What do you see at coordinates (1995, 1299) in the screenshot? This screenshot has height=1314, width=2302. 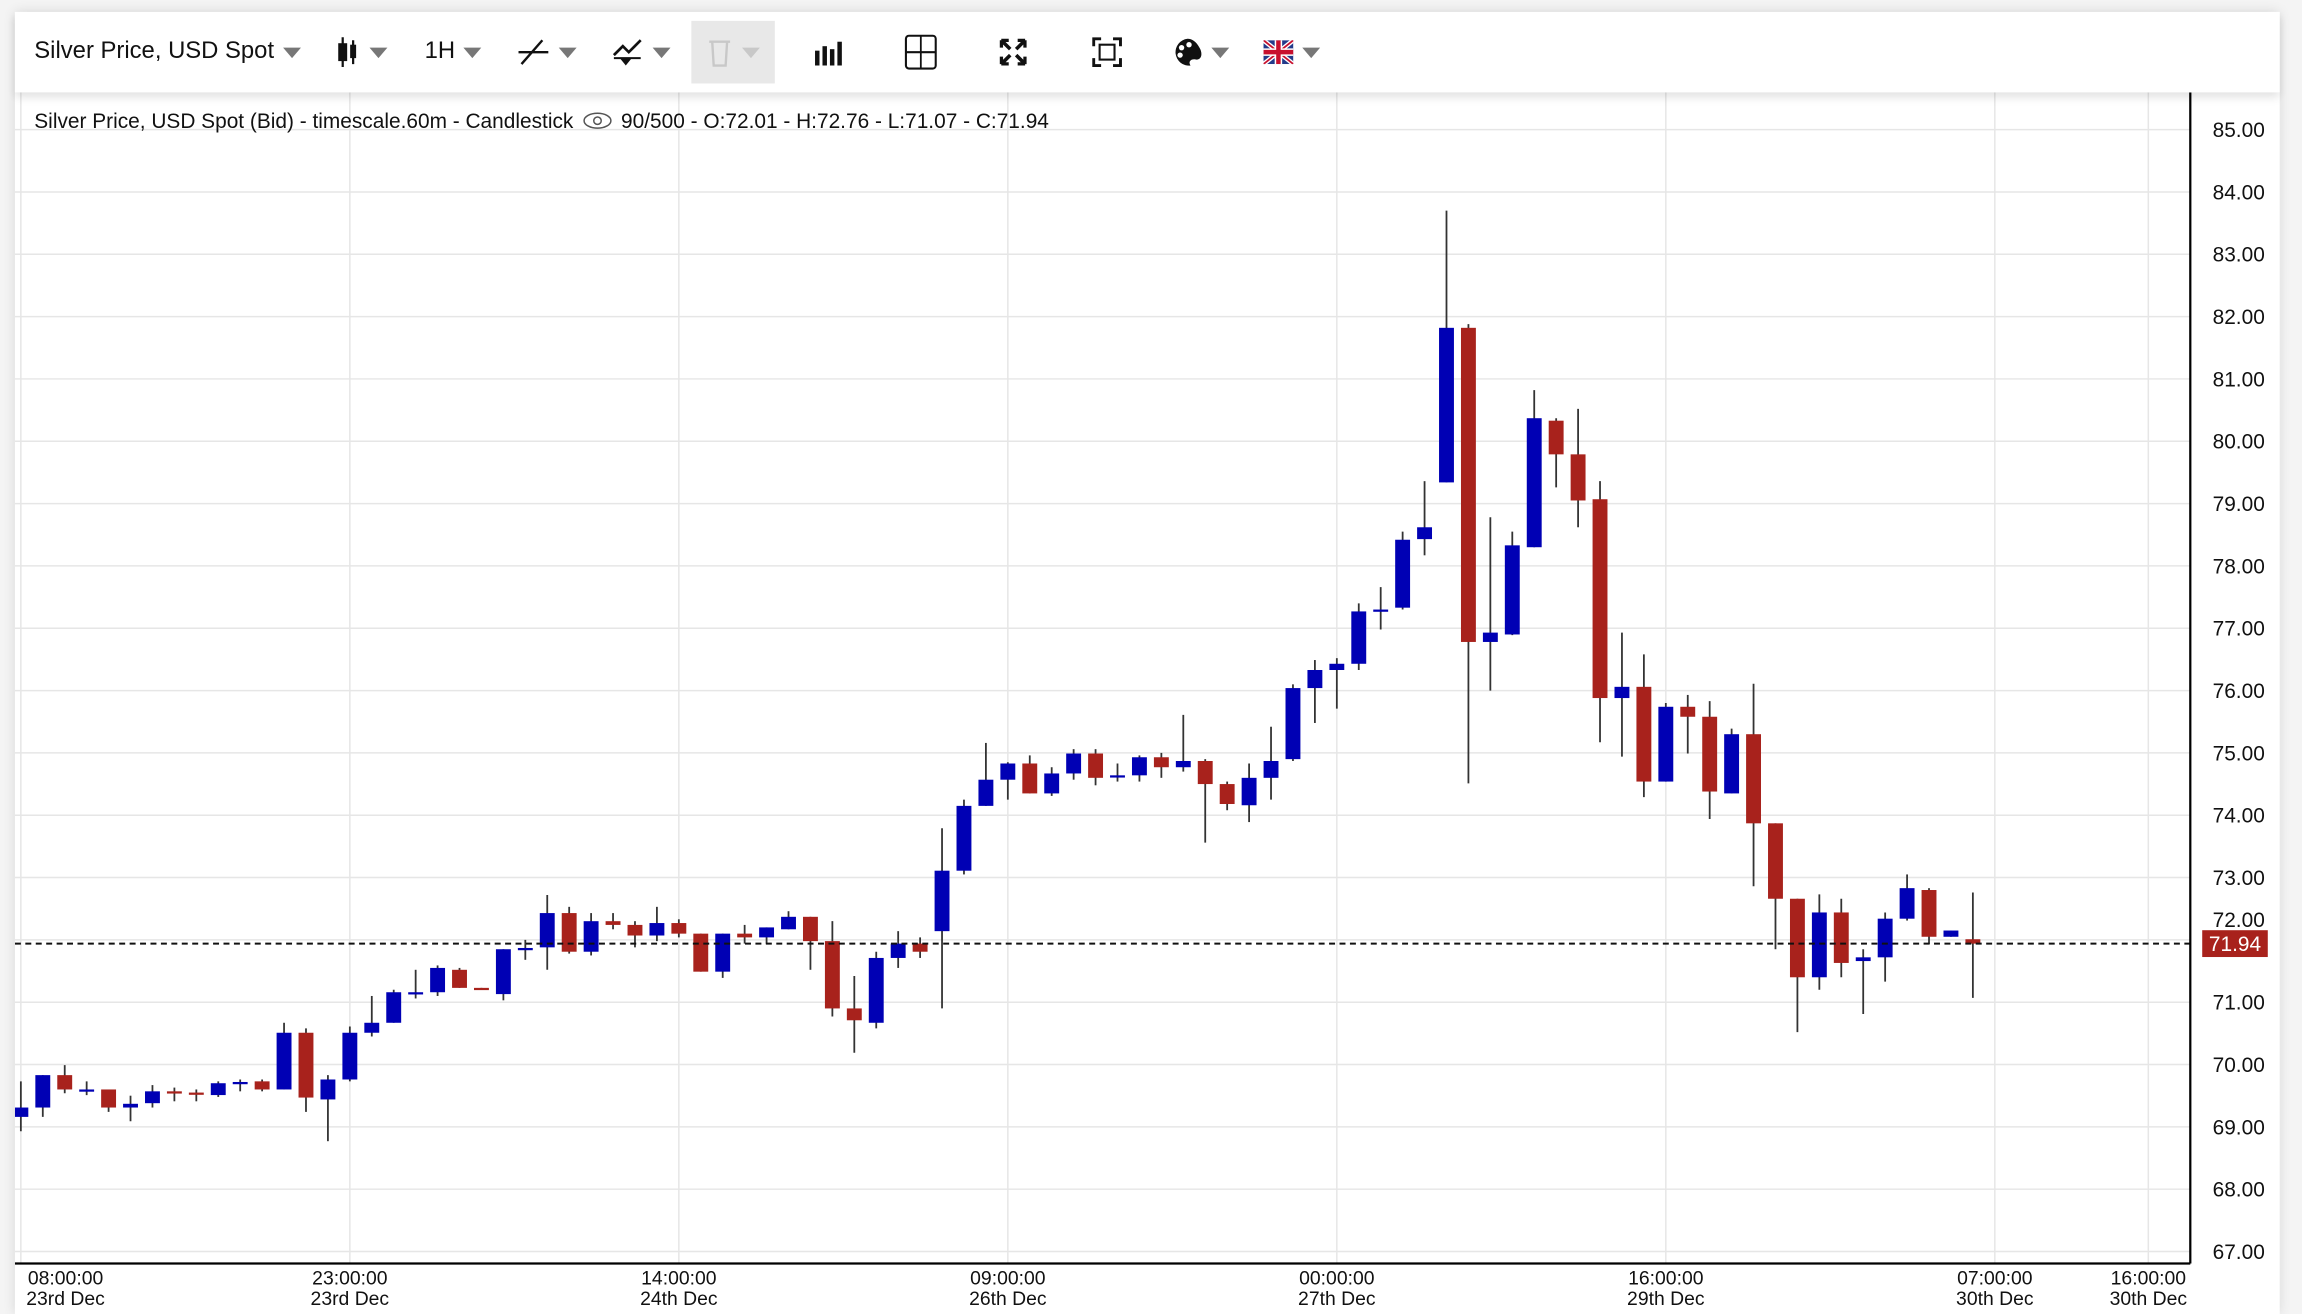 I see `x-tick-date: 30th Dec` at bounding box center [1995, 1299].